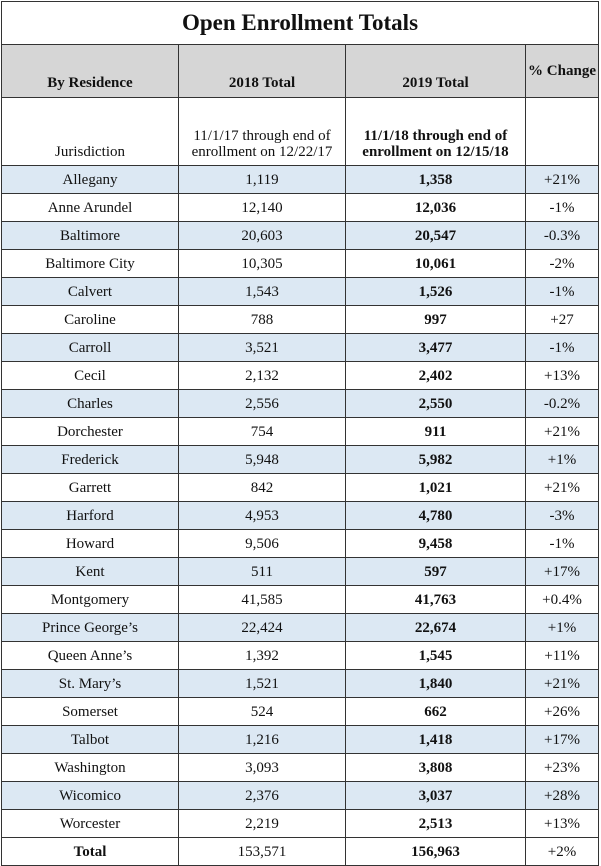 Image resolution: width=601 pixels, height=866 pixels. What do you see at coordinates (262, 459) in the screenshot?
I see `table-cell: 5,948` at bounding box center [262, 459].